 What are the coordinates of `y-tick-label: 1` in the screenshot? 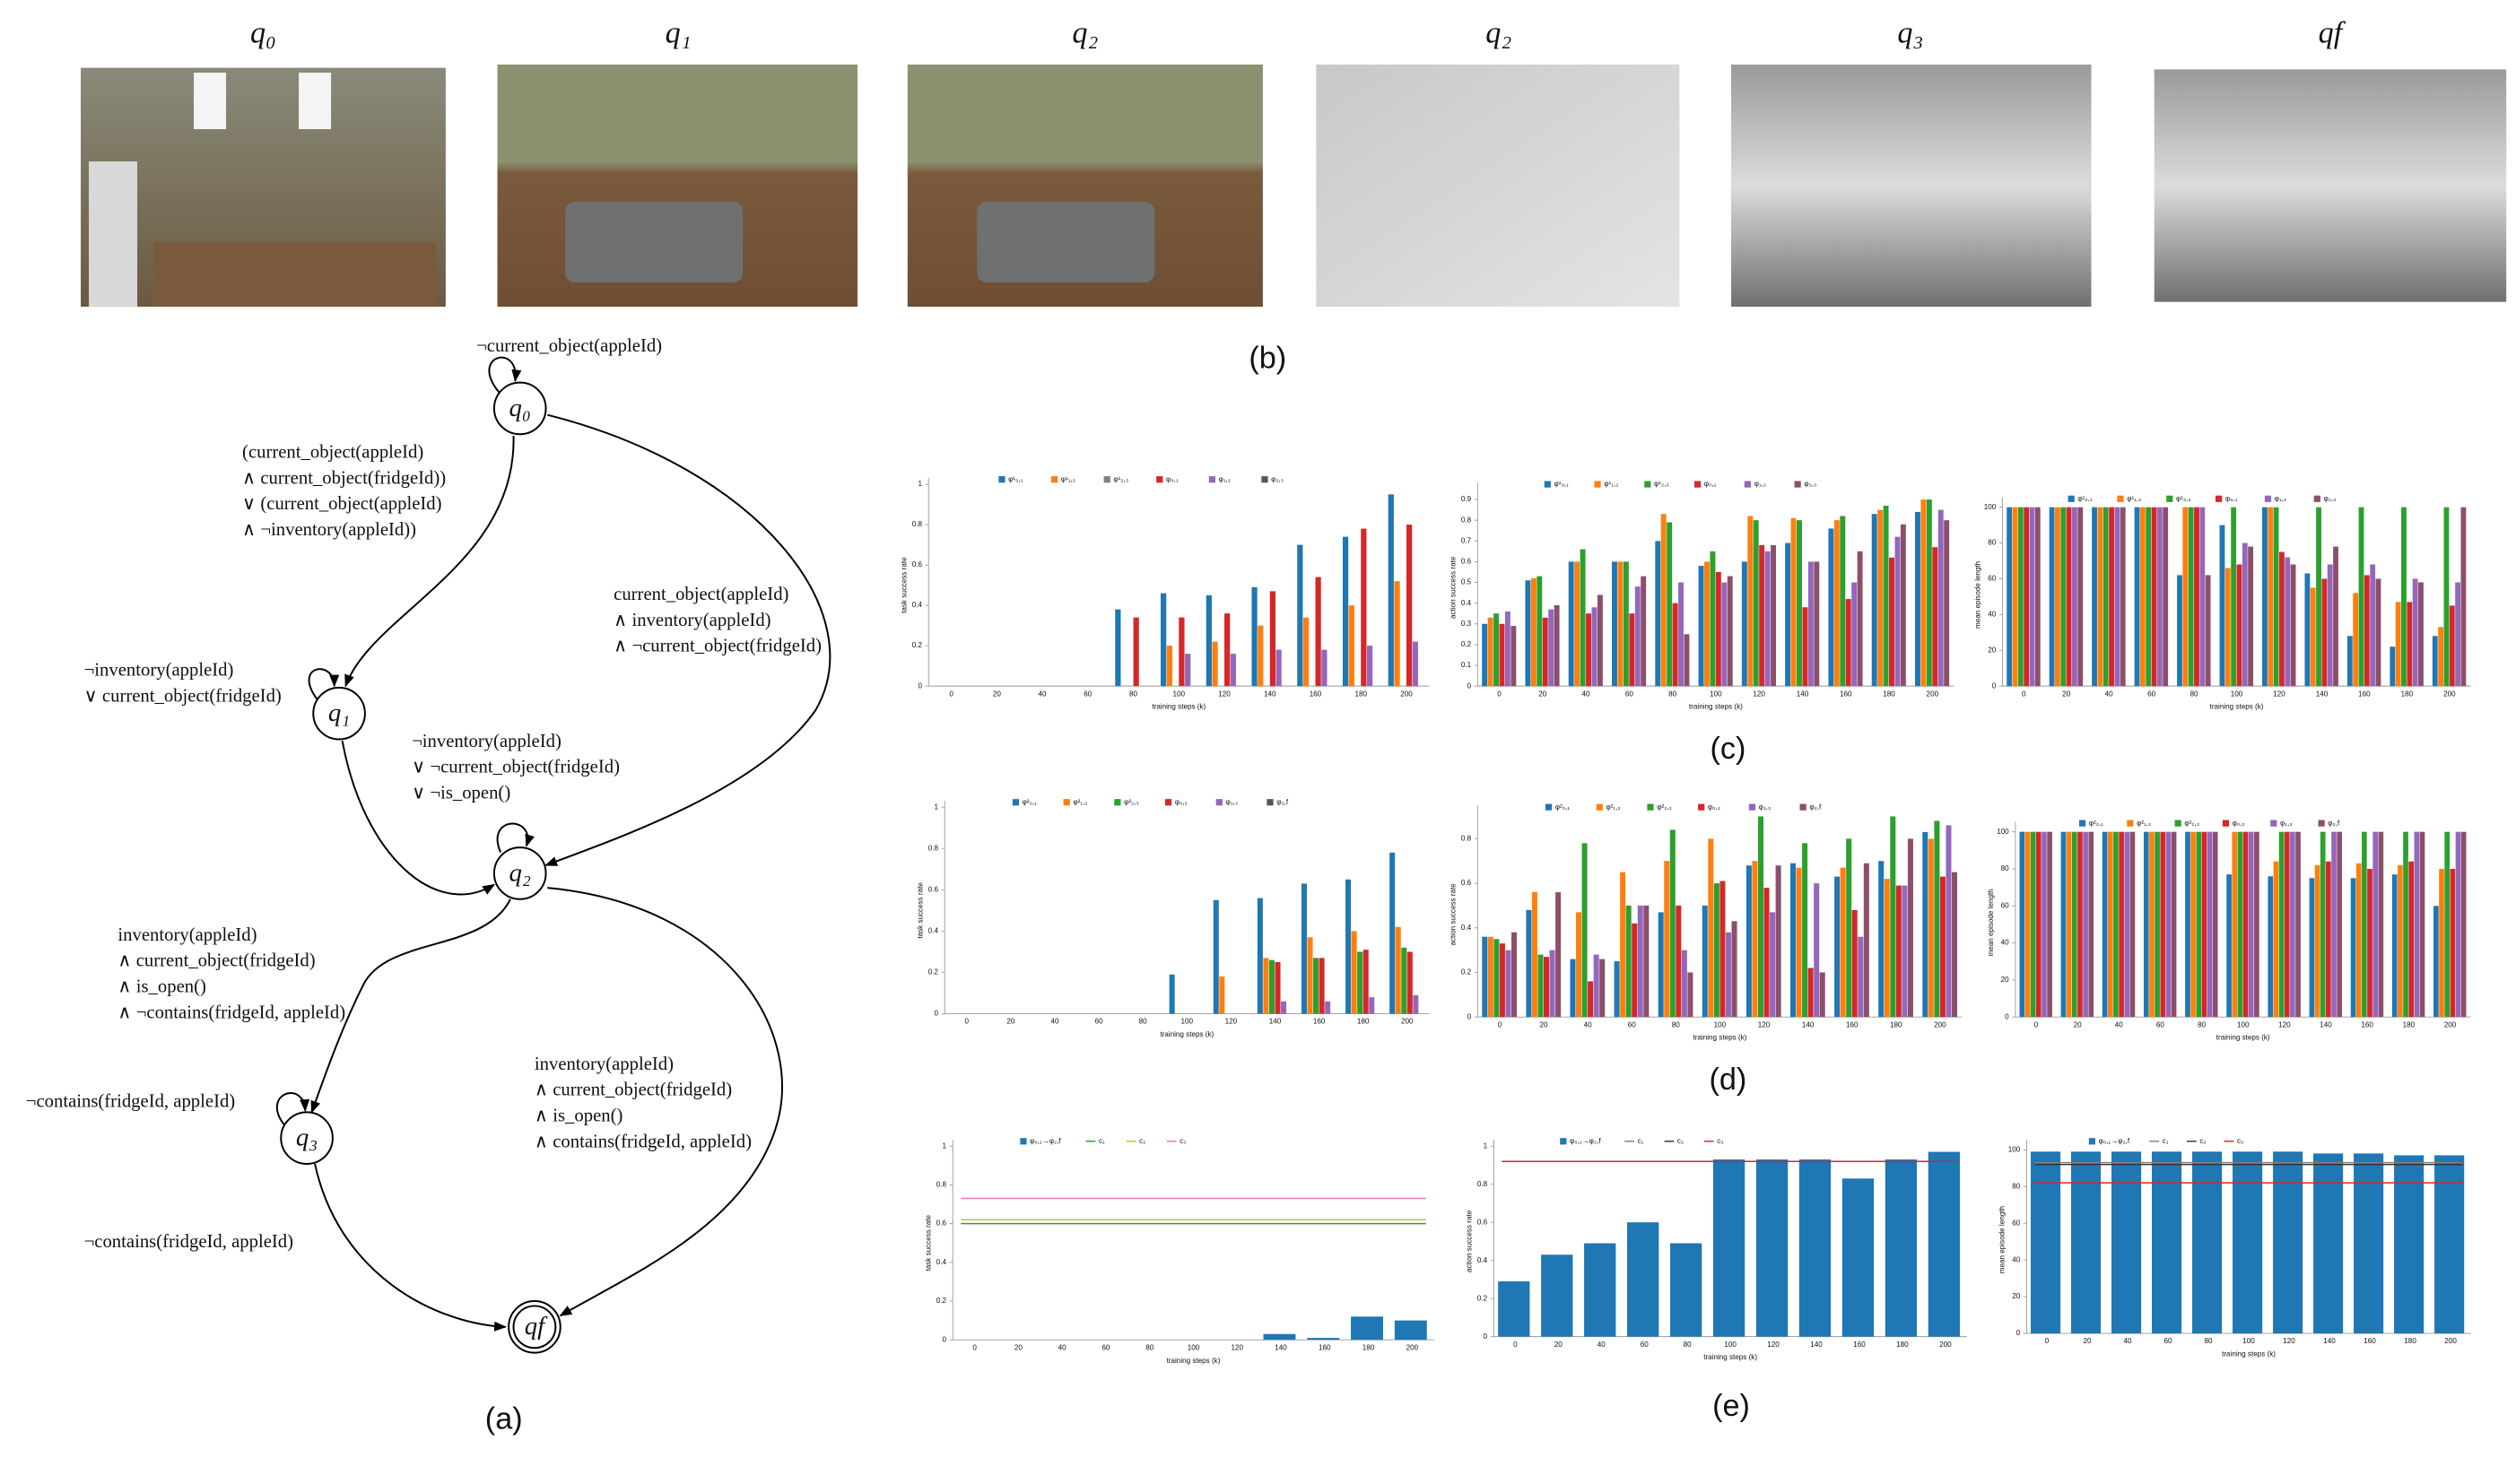 It's located at (1486, 1146).